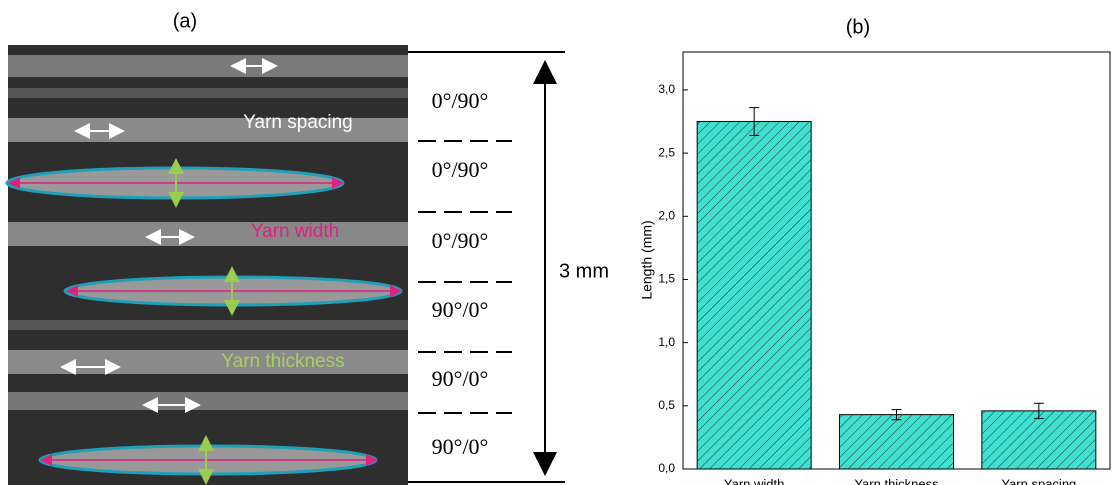 The height and width of the screenshot is (485, 1115). I want to click on panel-label: (a), so click(185, 21).